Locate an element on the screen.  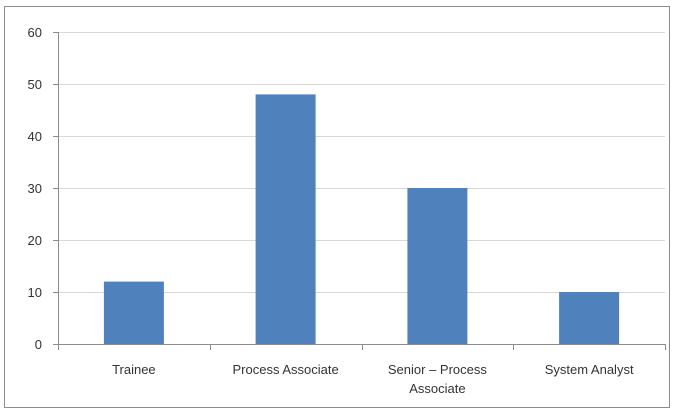
x-category-label: System Analyst is located at coordinates (589, 369).